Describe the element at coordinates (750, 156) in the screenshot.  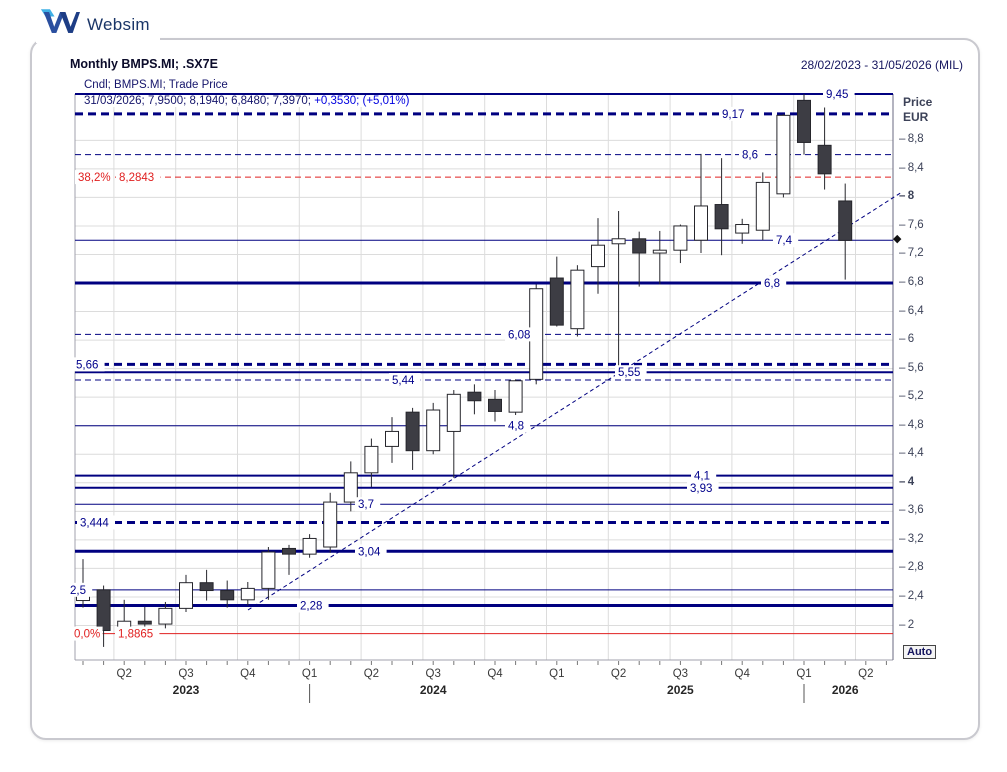
I see `svg-text: 8,6` at that location.